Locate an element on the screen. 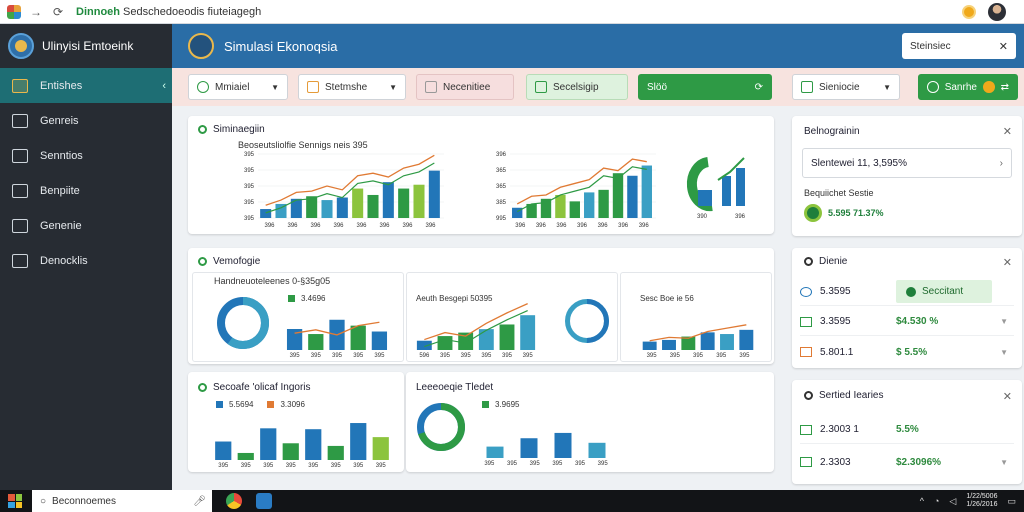  brand-logo-icon is located at coordinates (21, 46).